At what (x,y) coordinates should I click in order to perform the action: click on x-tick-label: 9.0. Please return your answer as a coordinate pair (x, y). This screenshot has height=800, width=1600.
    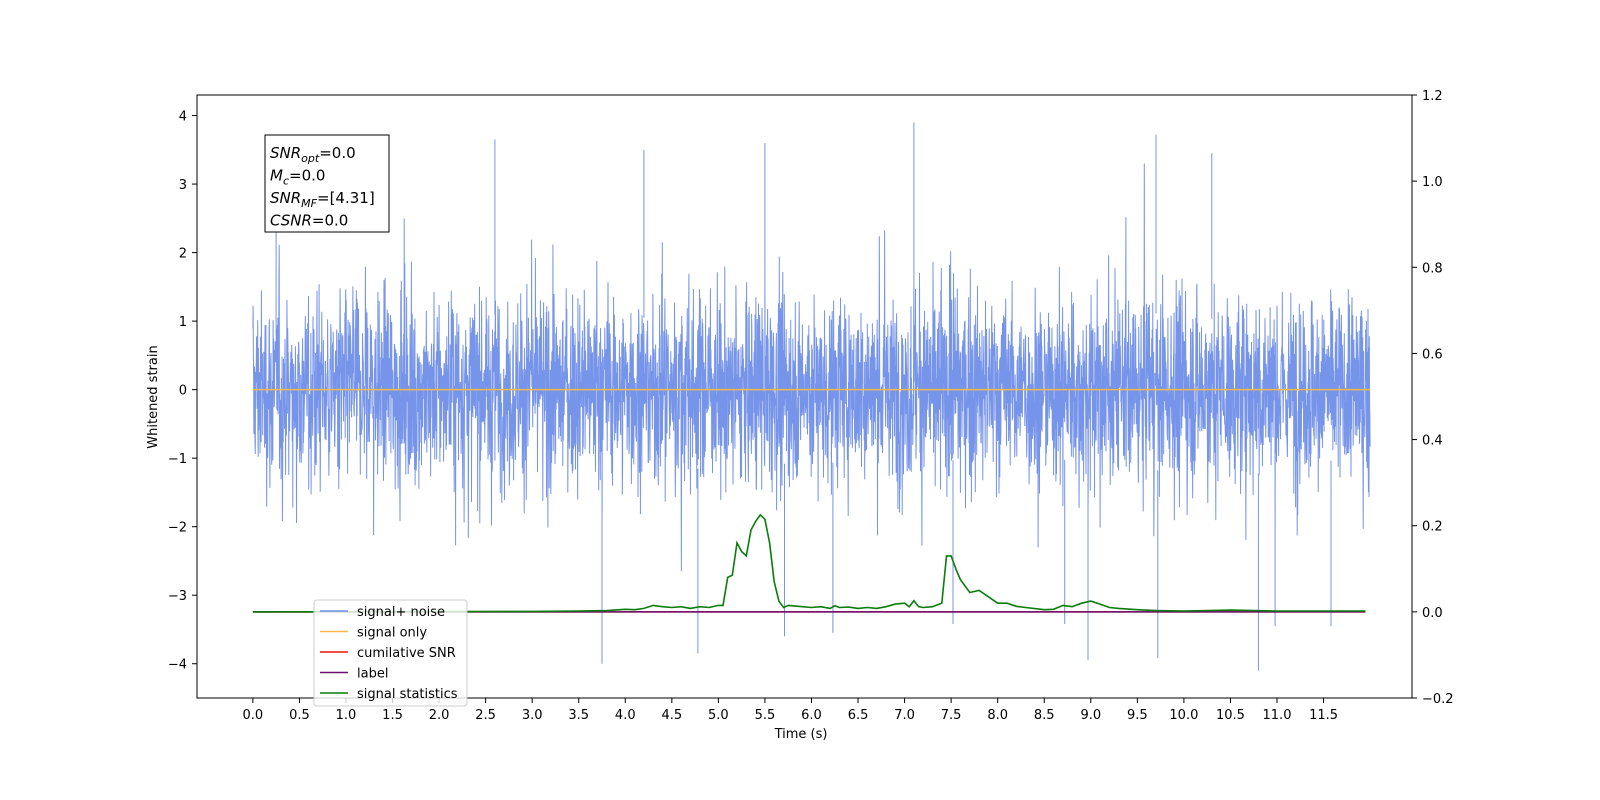
    Looking at the image, I should click on (1090, 715).